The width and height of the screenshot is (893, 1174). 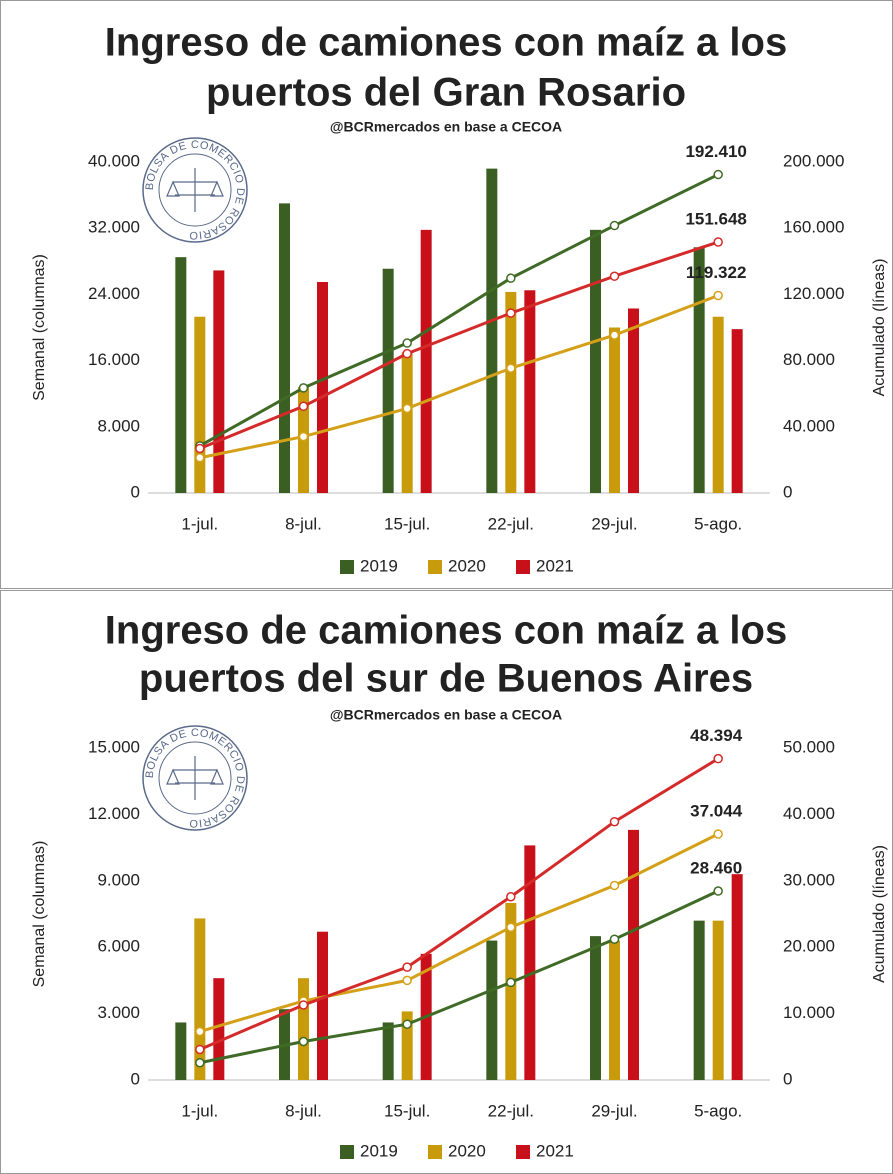 What do you see at coordinates (716, 735) in the screenshot?
I see `value-label: 48.394` at bounding box center [716, 735].